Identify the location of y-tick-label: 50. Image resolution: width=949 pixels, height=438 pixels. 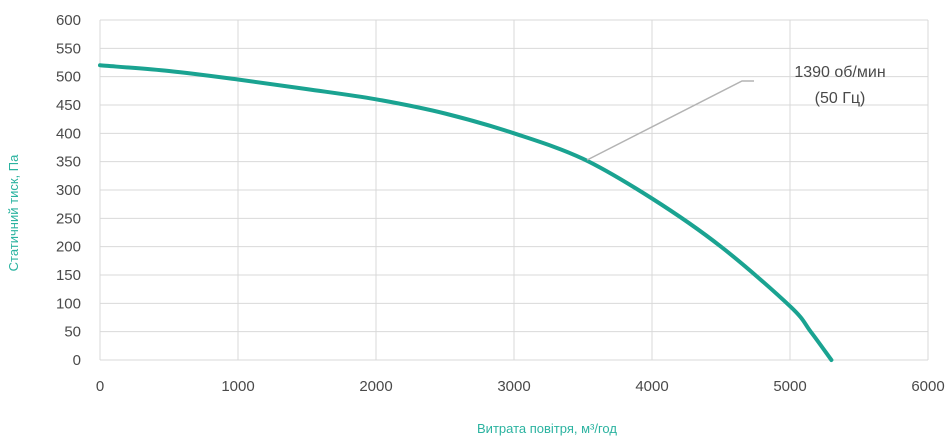
(72, 332).